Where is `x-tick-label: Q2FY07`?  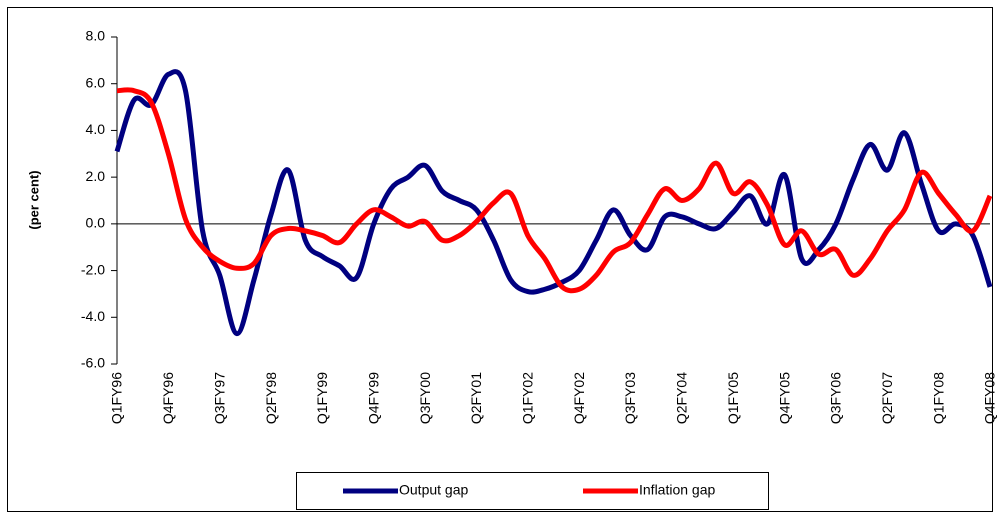 x-tick-label: Q2FY07 is located at coordinates (887, 398).